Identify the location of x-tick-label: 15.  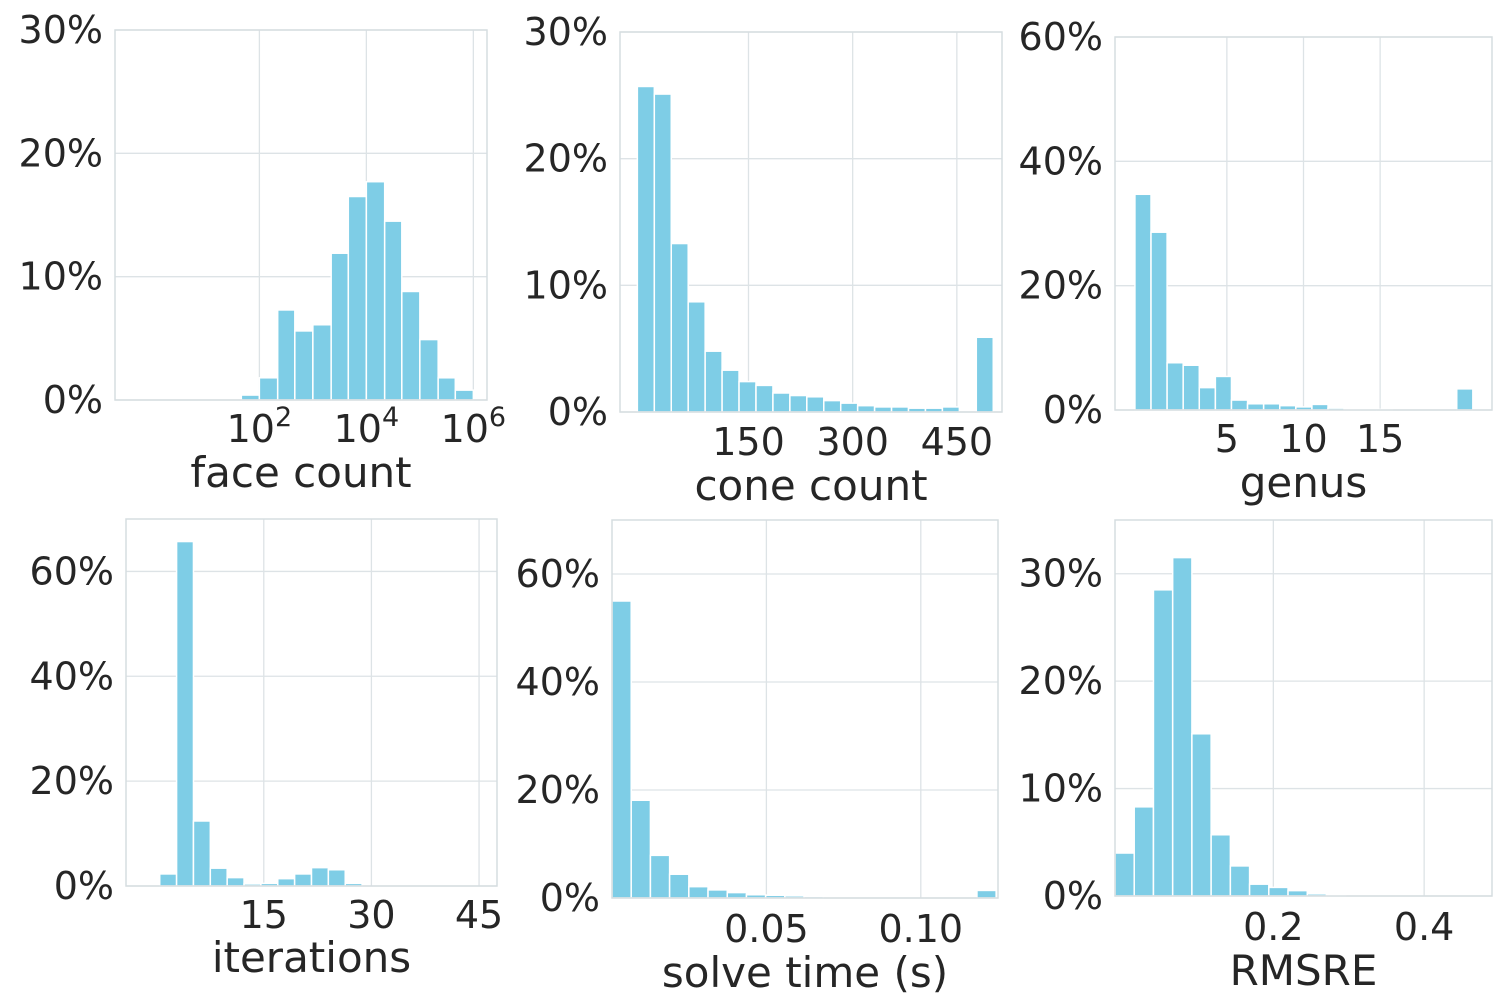
(264, 915).